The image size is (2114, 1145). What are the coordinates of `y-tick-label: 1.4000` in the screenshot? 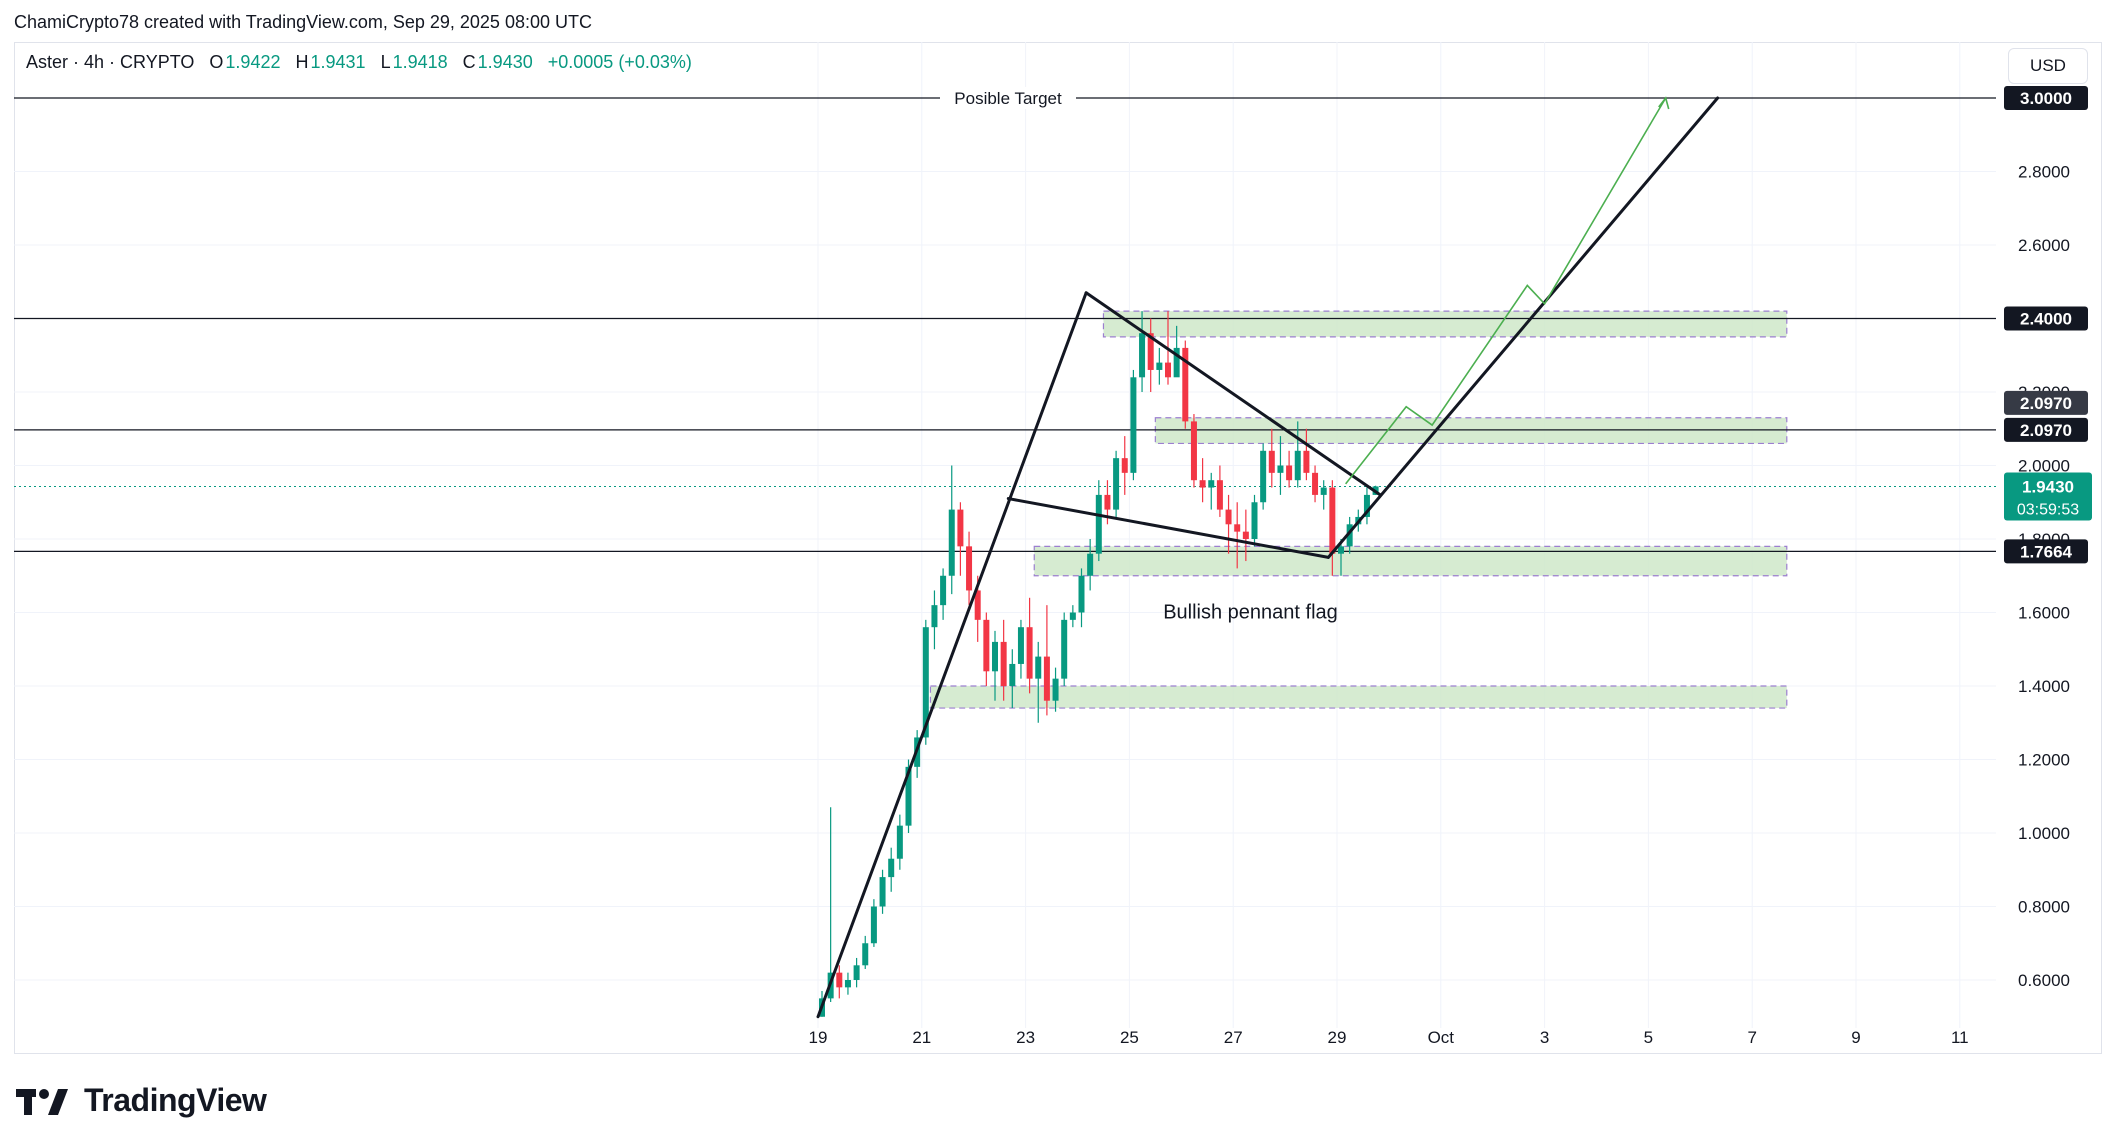 It's located at (2044, 686).